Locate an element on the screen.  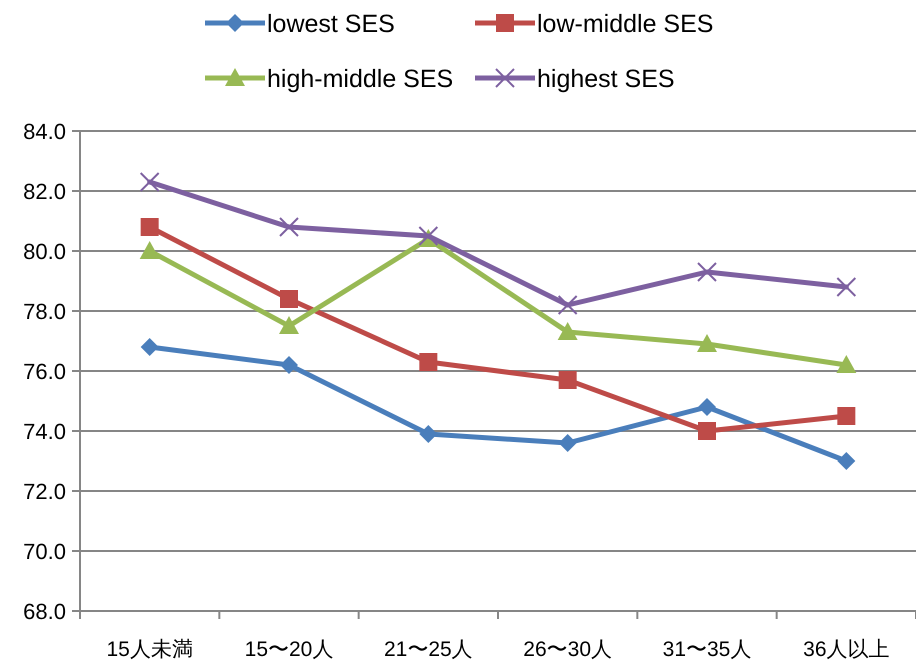
legend-label: highest SES is located at coordinates (606, 79).